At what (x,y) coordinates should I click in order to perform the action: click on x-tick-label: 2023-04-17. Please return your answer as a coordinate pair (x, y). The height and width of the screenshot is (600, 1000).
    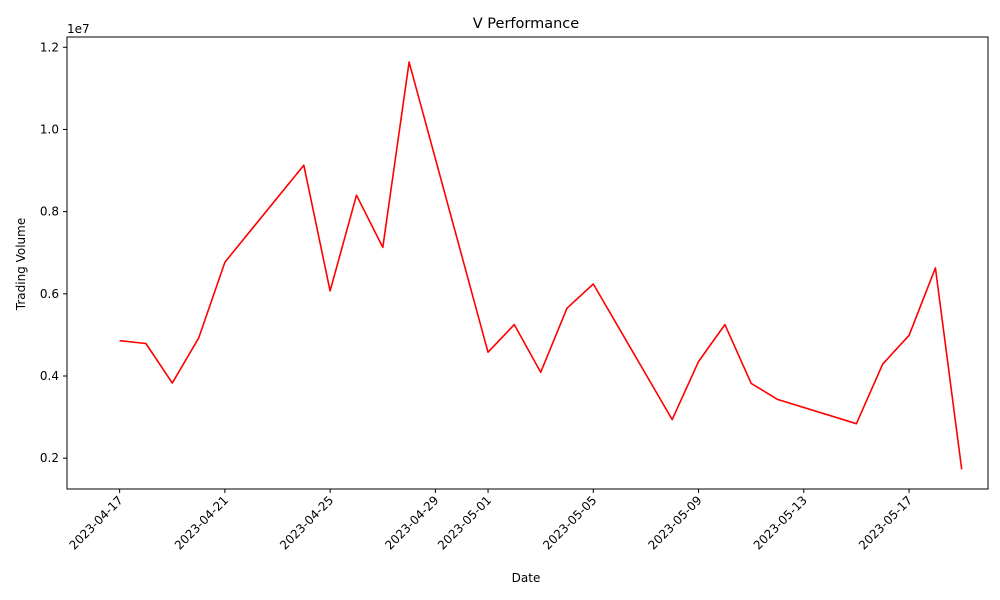
    Looking at the image, I should click on (96, 522).